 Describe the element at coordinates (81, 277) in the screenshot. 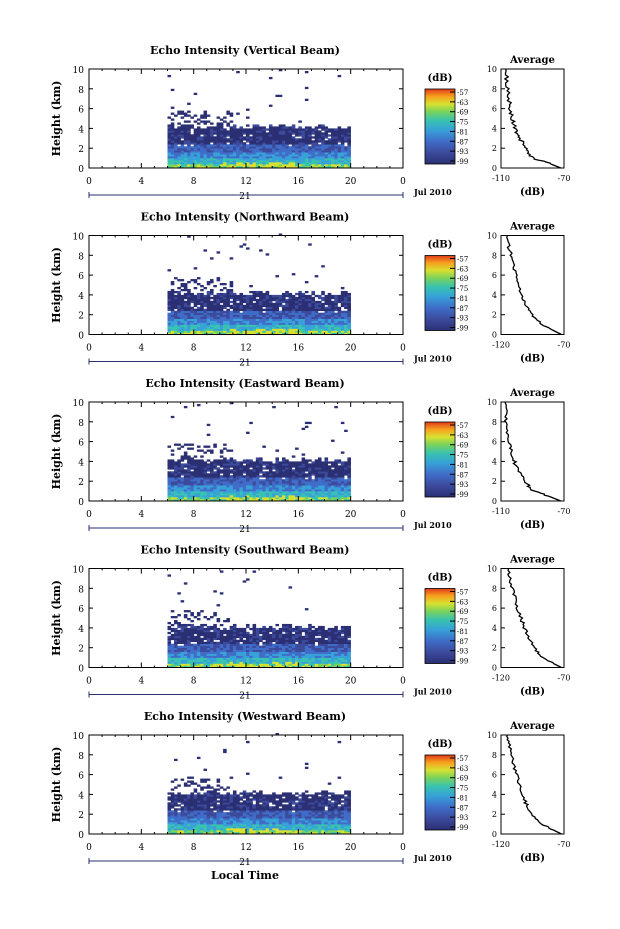

I see `y-tick-label: 6` at that location.